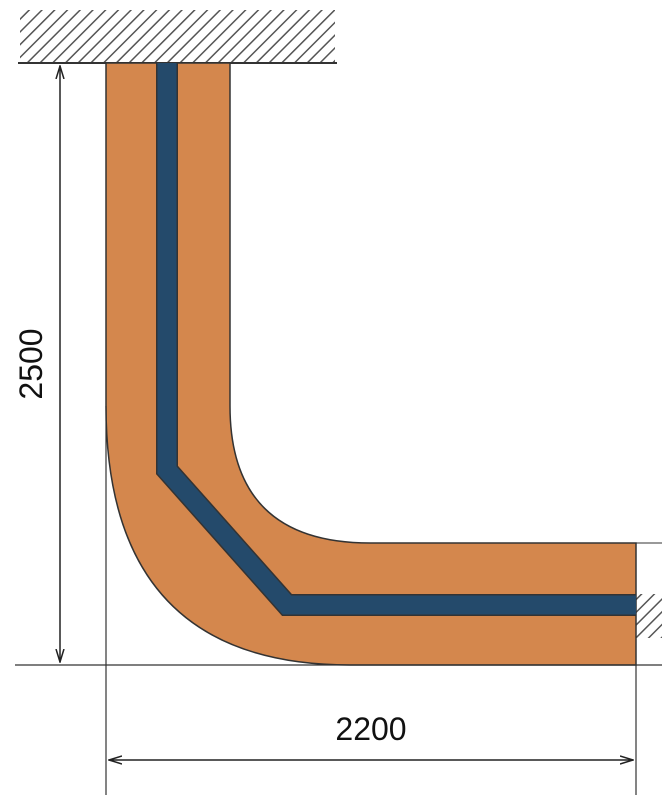  Describe the element at coordinates (649, 616) in the screenshot. I see `right-fixed-support` at that location.